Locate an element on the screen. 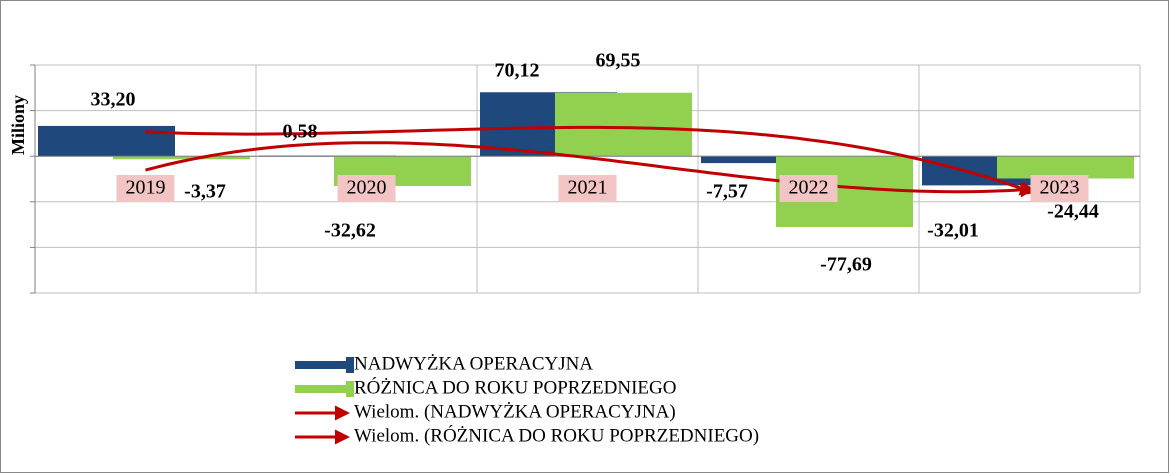  category-label-group: 2020 is located at coordinates (366, 188).